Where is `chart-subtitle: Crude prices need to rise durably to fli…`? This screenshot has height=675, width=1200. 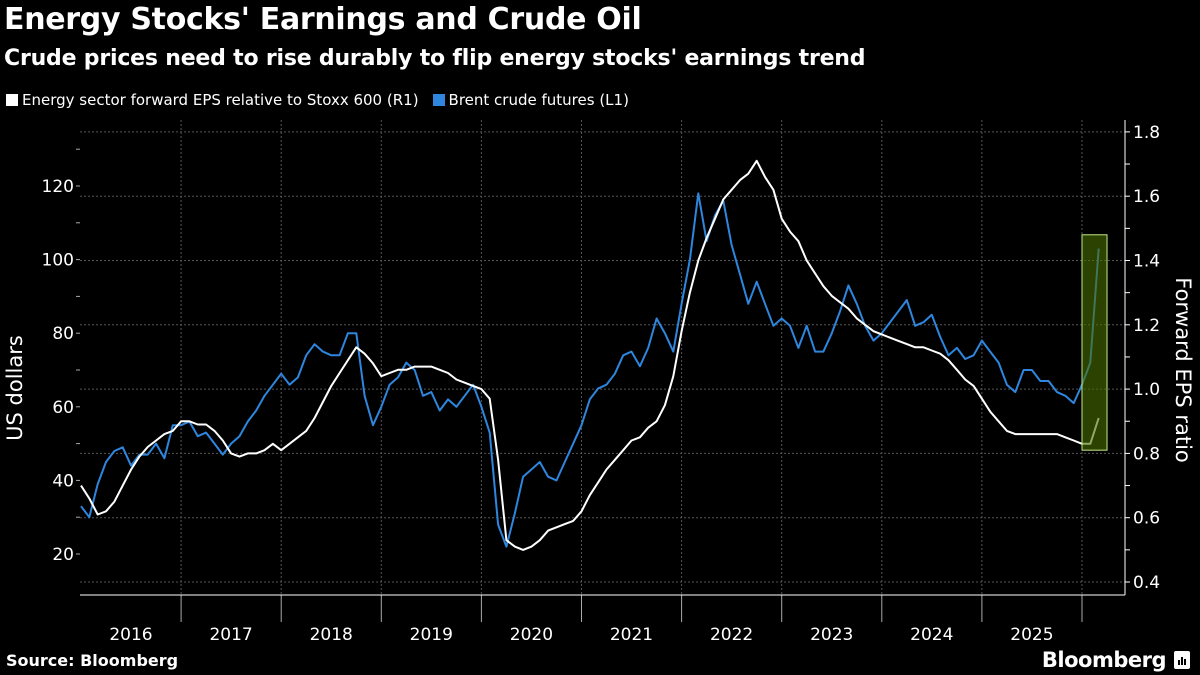 chart-subtitle: Crude prices need to rise durably to fli… is located at coordinates (435, 58).